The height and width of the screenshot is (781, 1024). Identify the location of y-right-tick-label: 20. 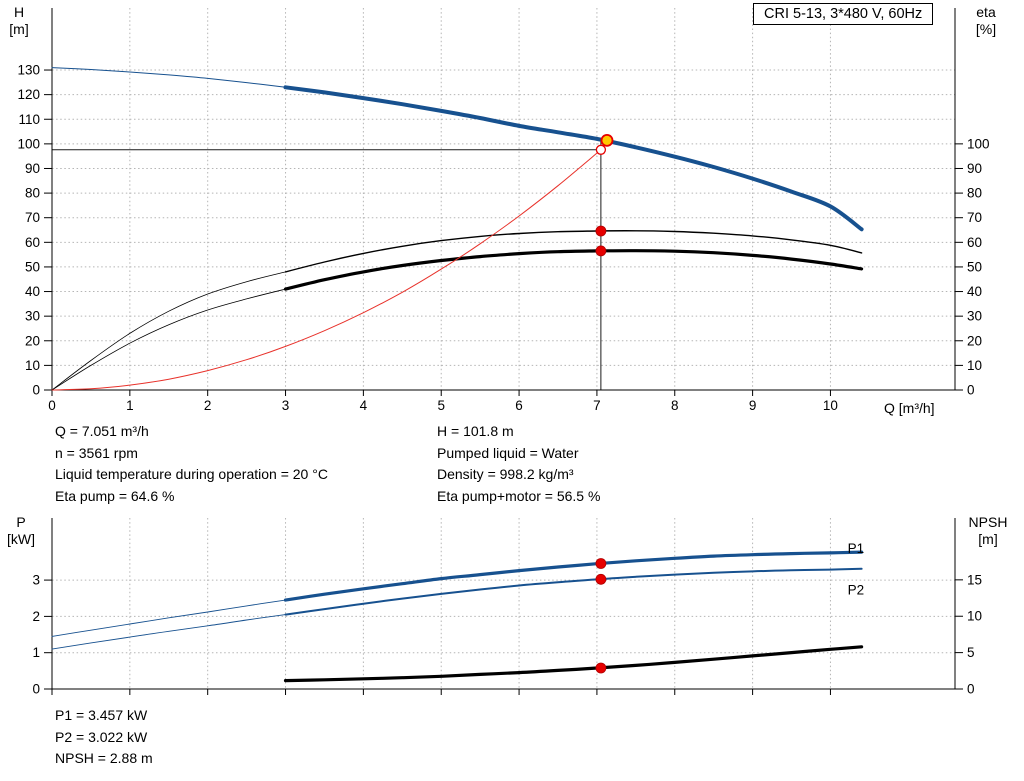
(974, 340).